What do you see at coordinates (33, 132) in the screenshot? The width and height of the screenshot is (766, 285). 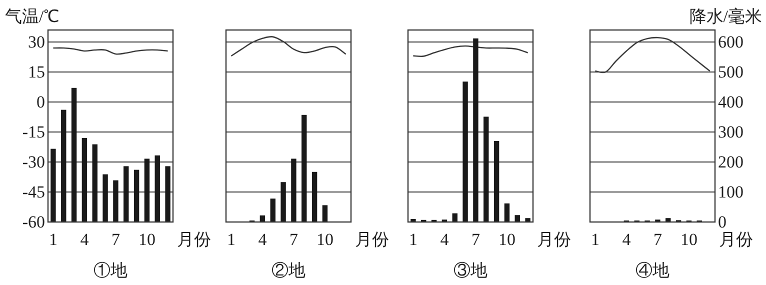 I see `y-tick-label: -15` at bounding box center [33, 132].